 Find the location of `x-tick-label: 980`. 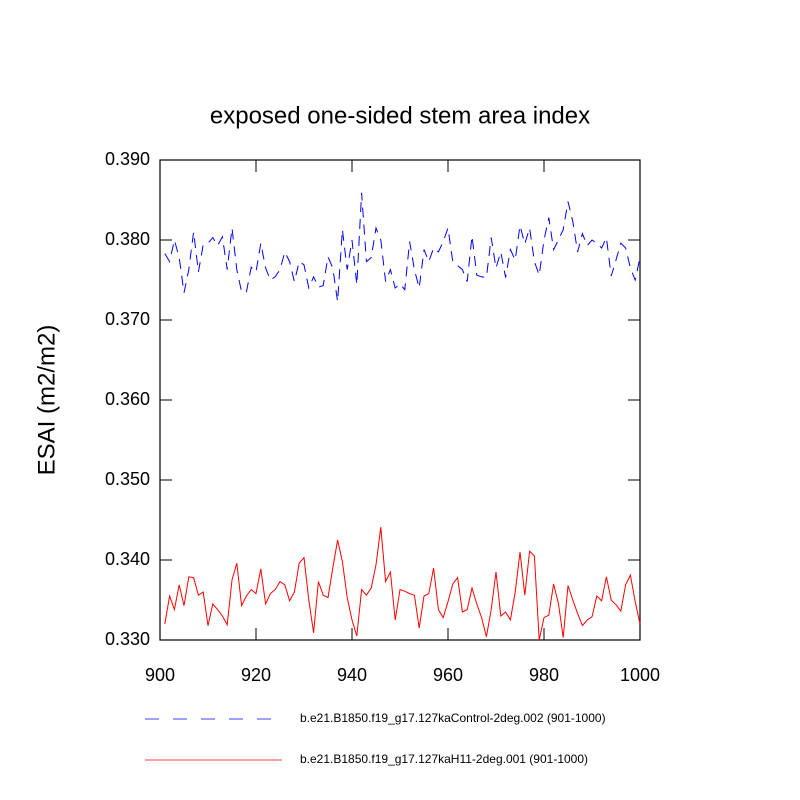

x-tick-label: 980 is located at coordinates (544, 675).